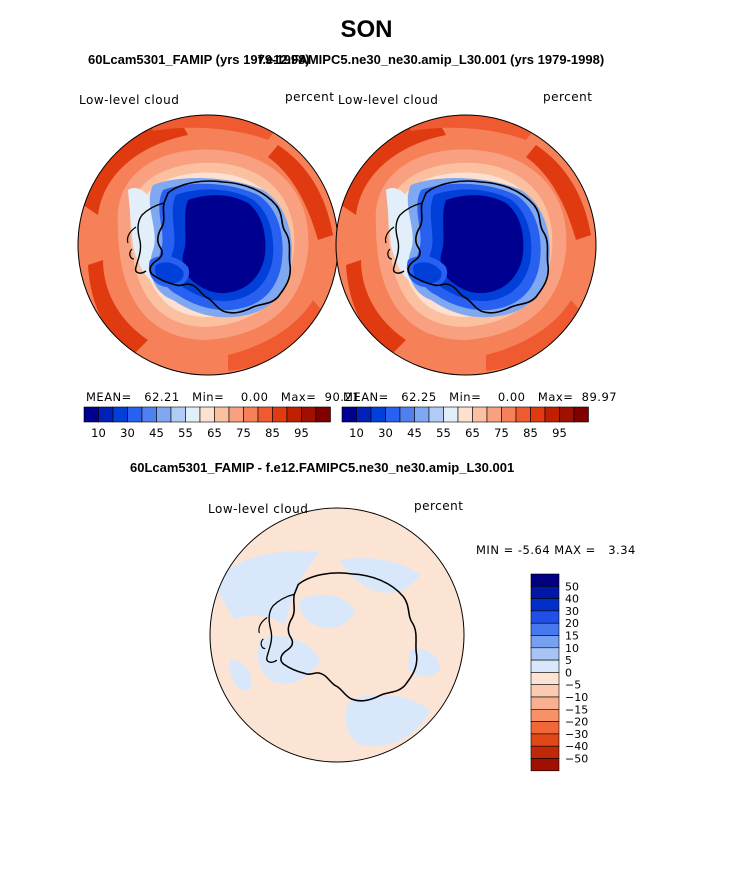  I want to click on left-colorbar-label: 55, so click(185, 433).